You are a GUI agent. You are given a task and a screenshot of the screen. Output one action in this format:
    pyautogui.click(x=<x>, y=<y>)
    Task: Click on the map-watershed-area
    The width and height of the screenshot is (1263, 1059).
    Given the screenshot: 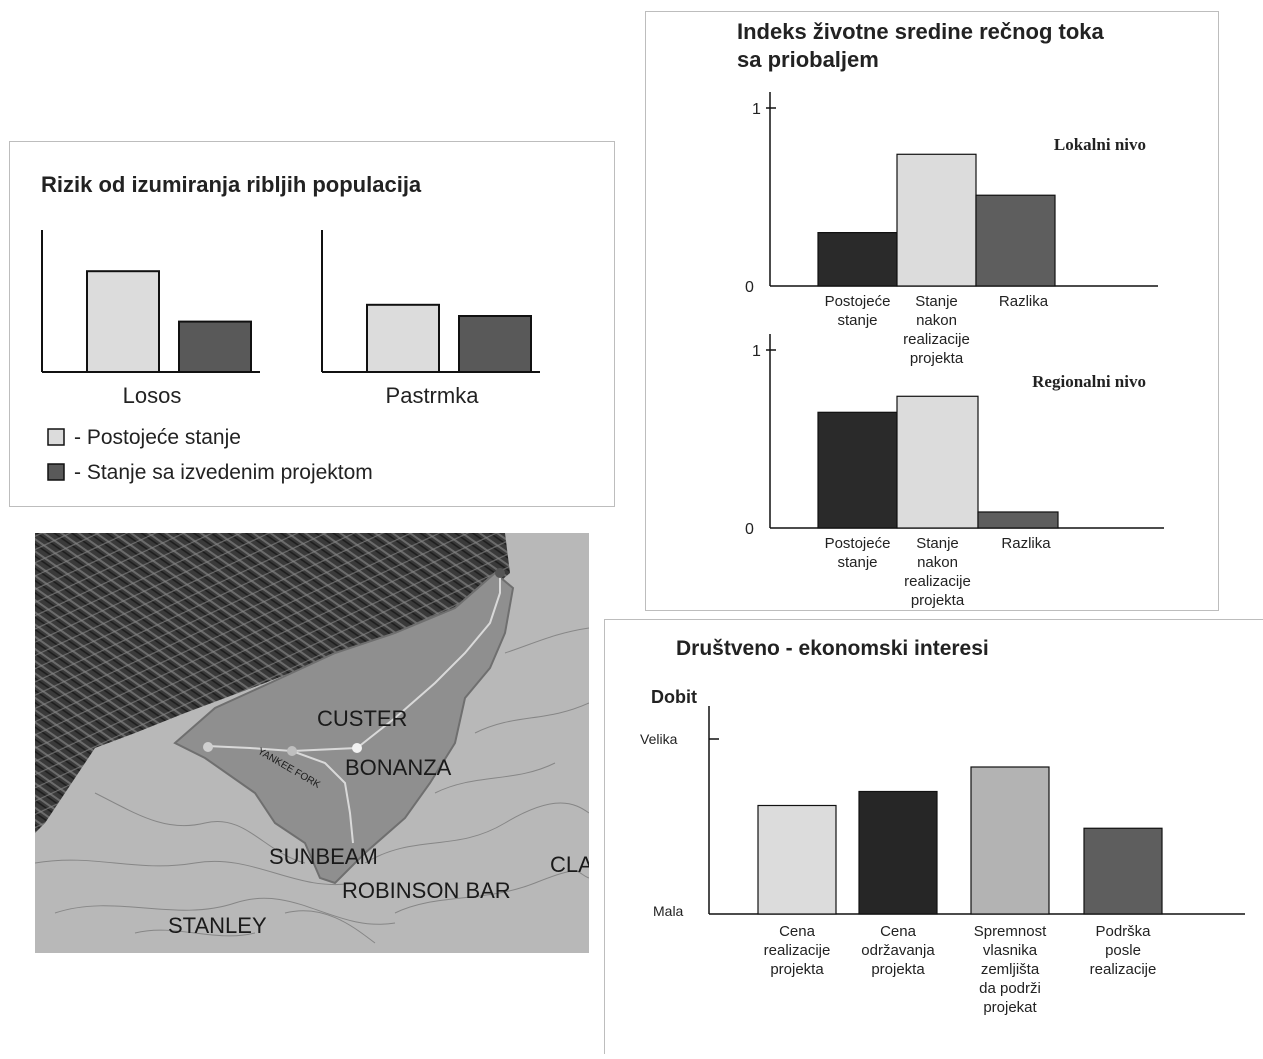 What is the action you would take?
    pyautogui.click(x=344, y=728)
    